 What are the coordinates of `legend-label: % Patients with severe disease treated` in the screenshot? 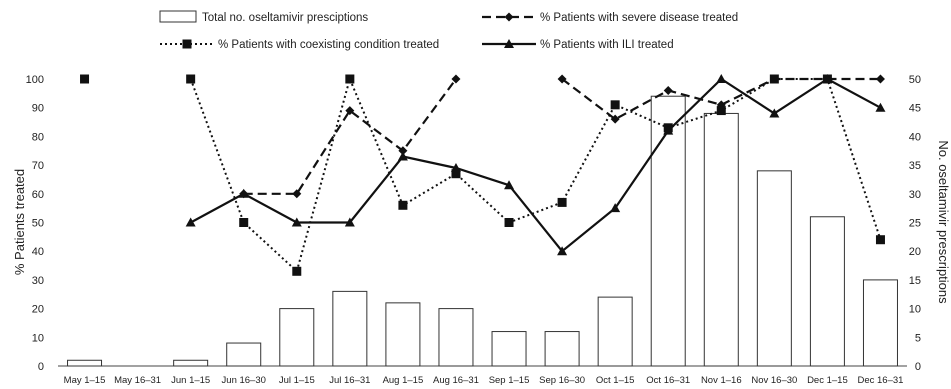 It's located at (639, 18).